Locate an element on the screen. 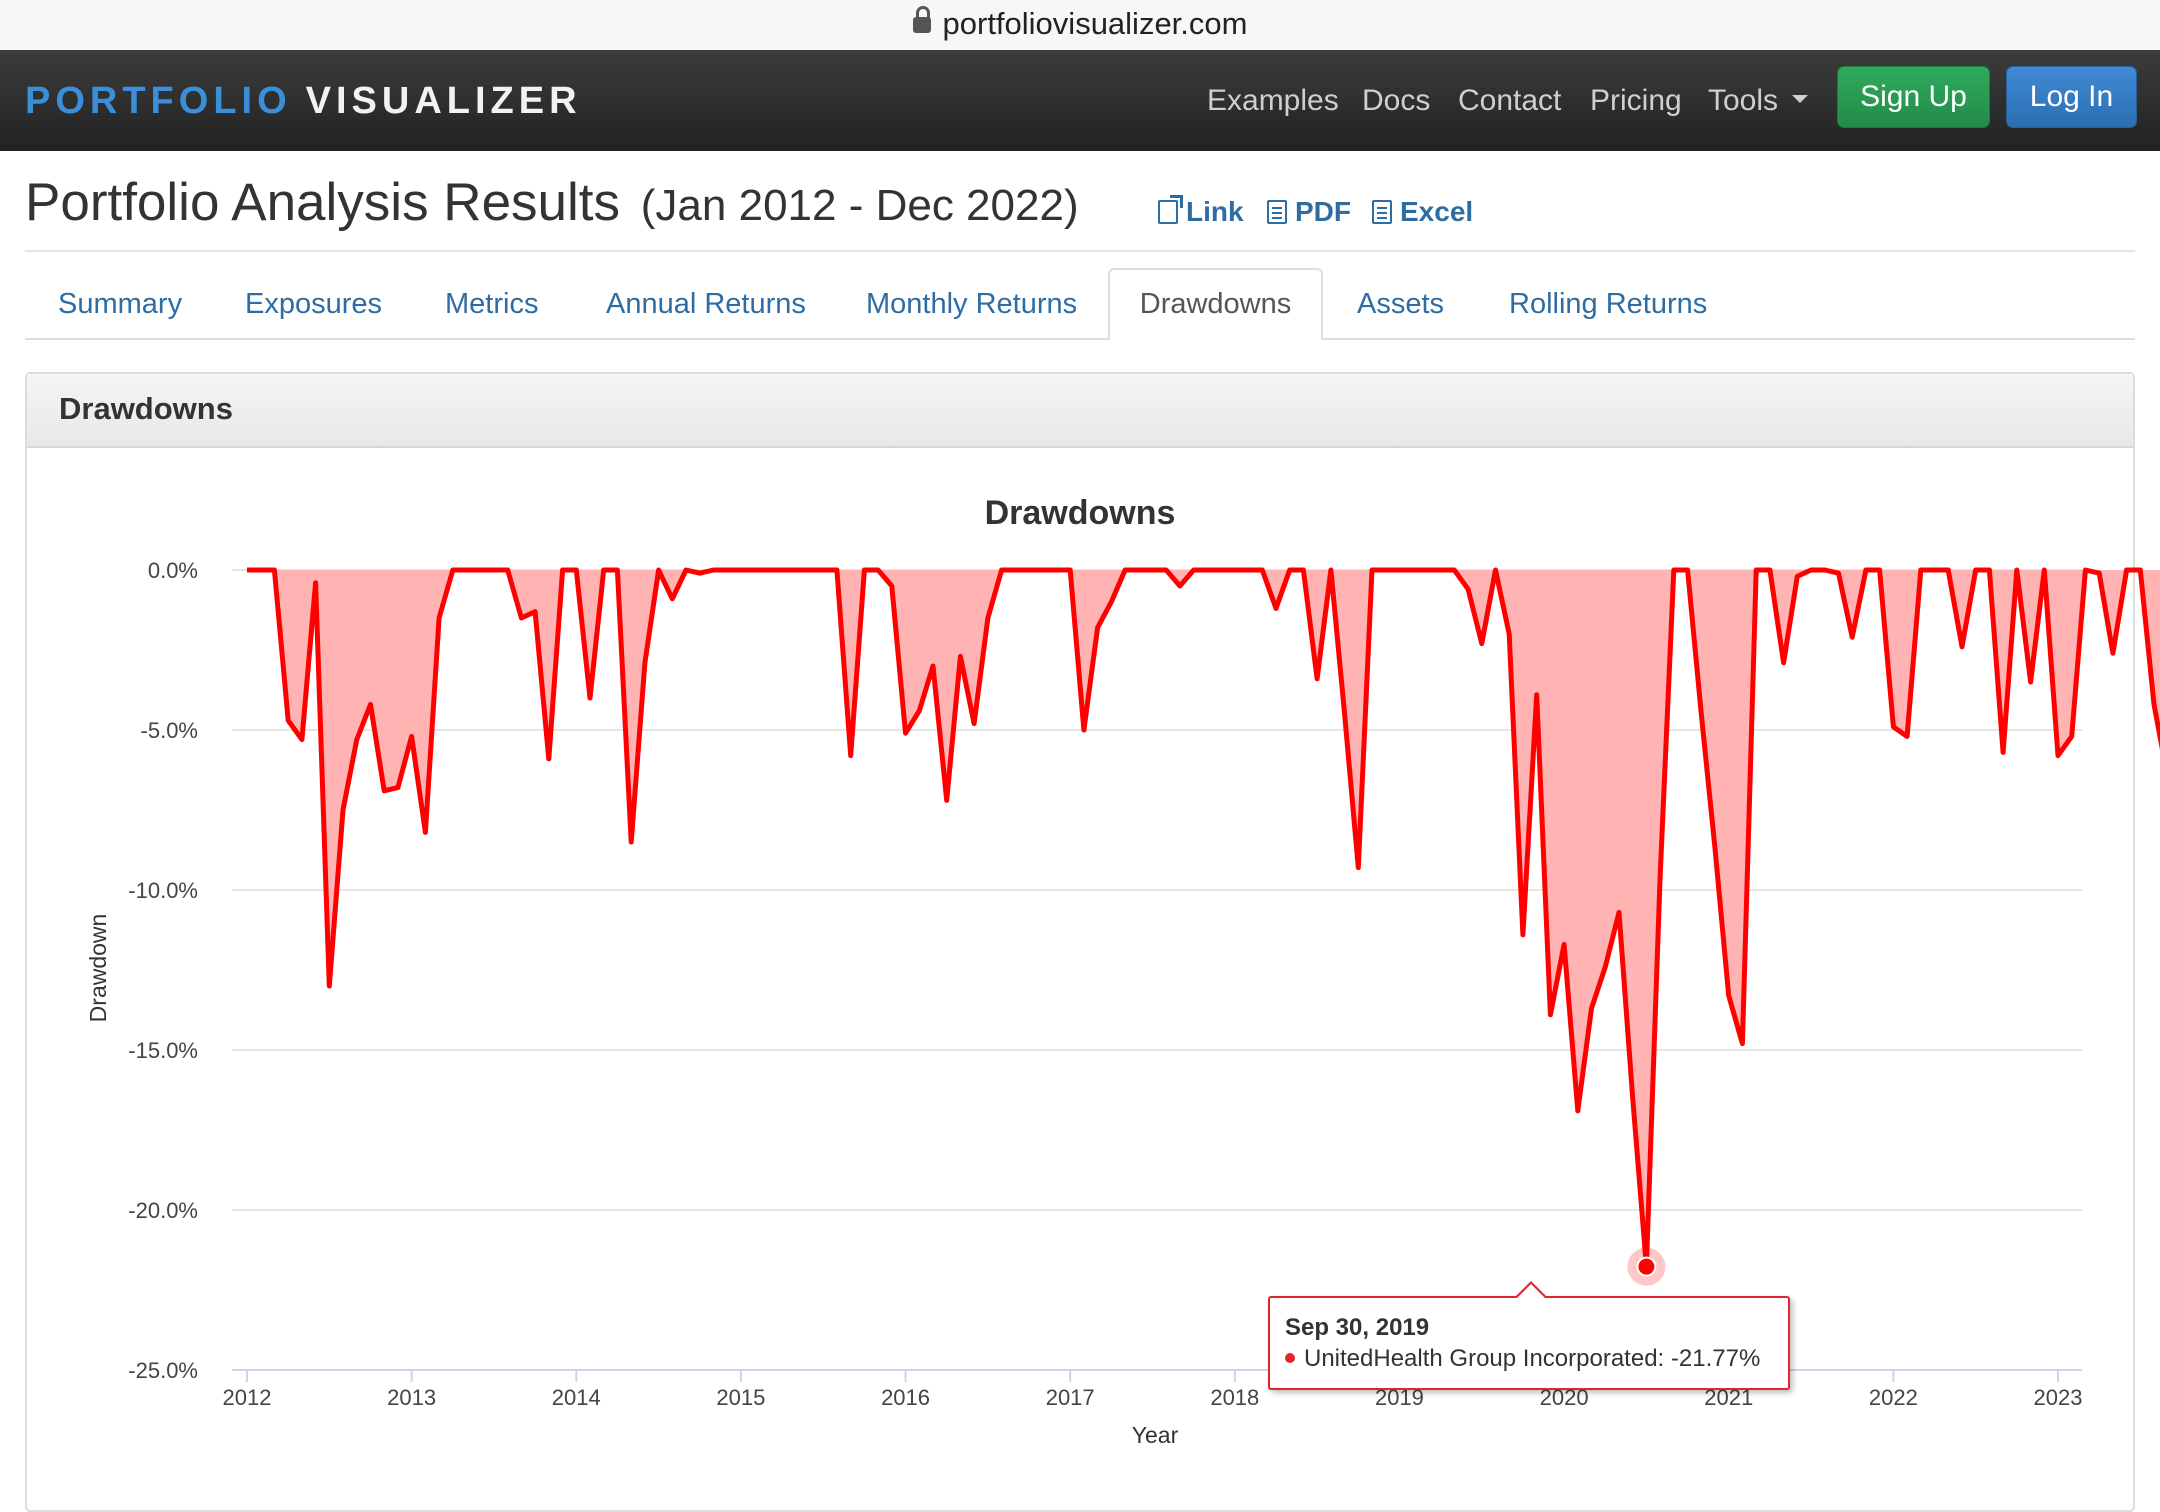 The image size is (2160, 1512). x-tick-label-1: 2013 is located at coordinates (411, 1397).